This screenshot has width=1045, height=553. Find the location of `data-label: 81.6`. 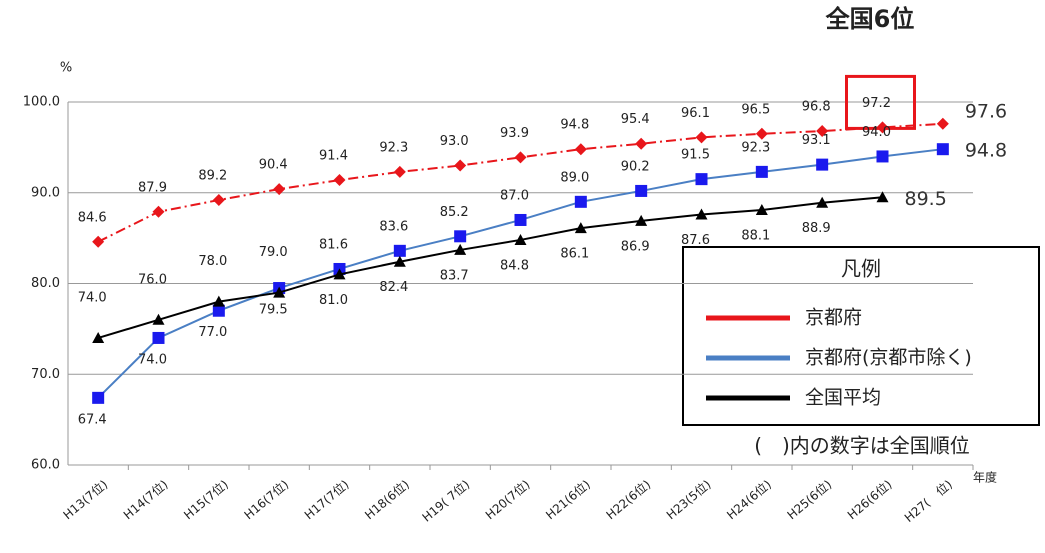

data-label: 81.6 is located at coordinates (333, 244).